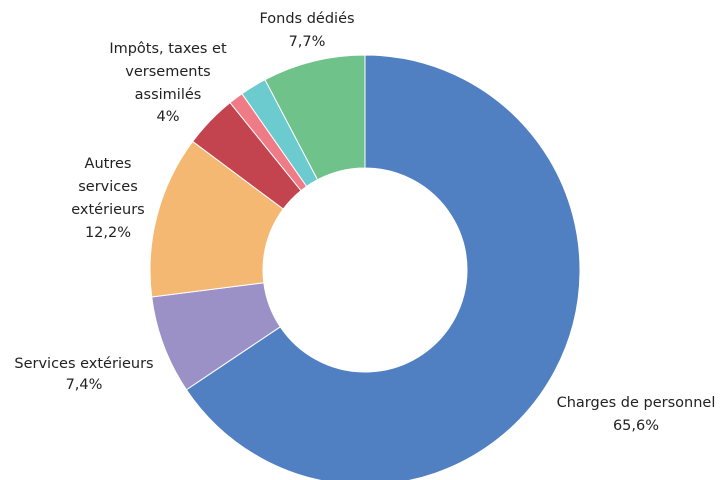  I want to click on slice-label: Fonds dédiés 7,7%, so click(307, 30).